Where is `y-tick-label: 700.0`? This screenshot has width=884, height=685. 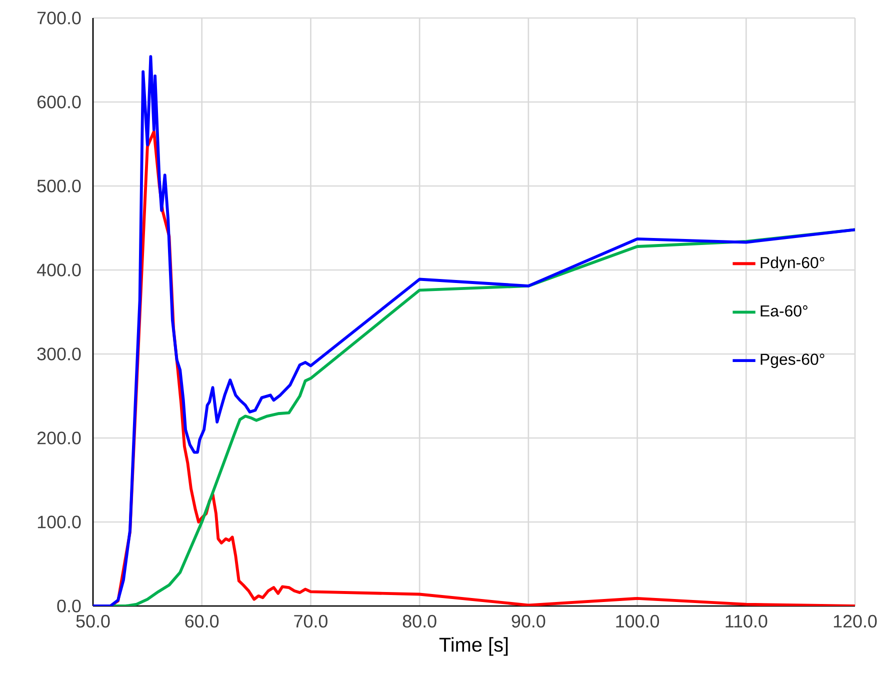
y-tick-label: 700.0 is located at coordinates (59, 18).